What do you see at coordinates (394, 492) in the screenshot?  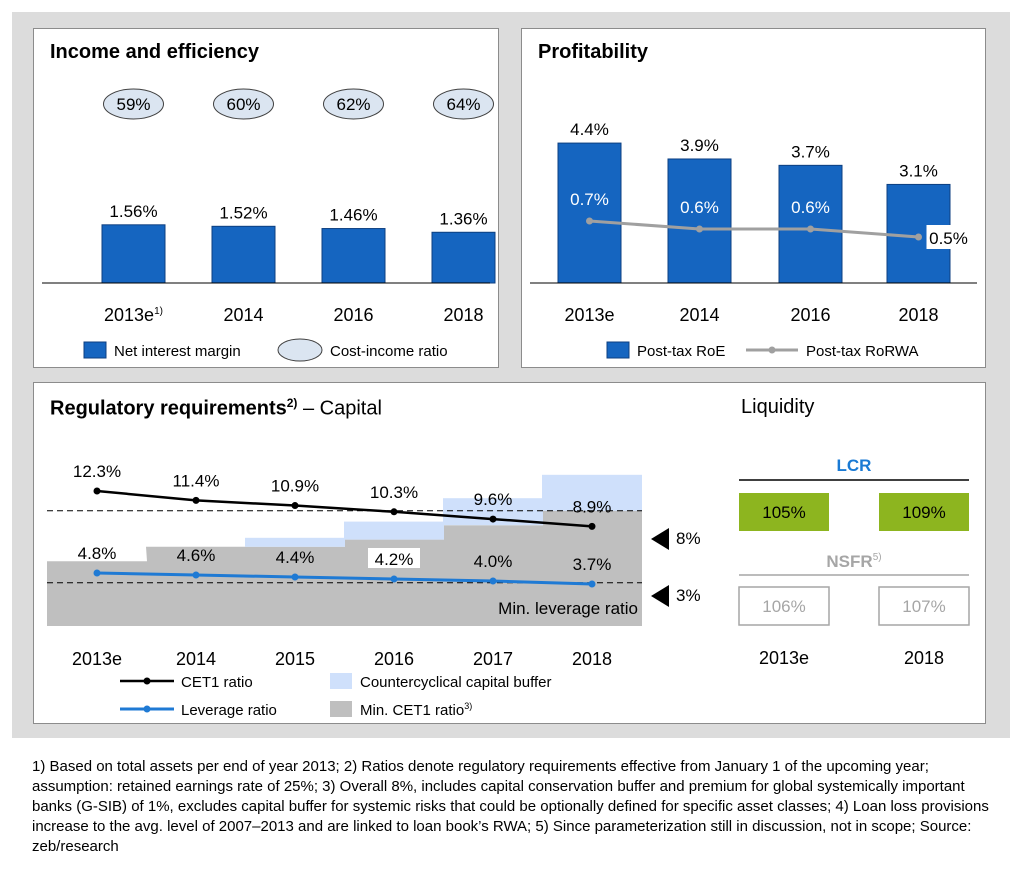 I see `cet1-value-label: 10.3%` at bounding box center [394, 492].